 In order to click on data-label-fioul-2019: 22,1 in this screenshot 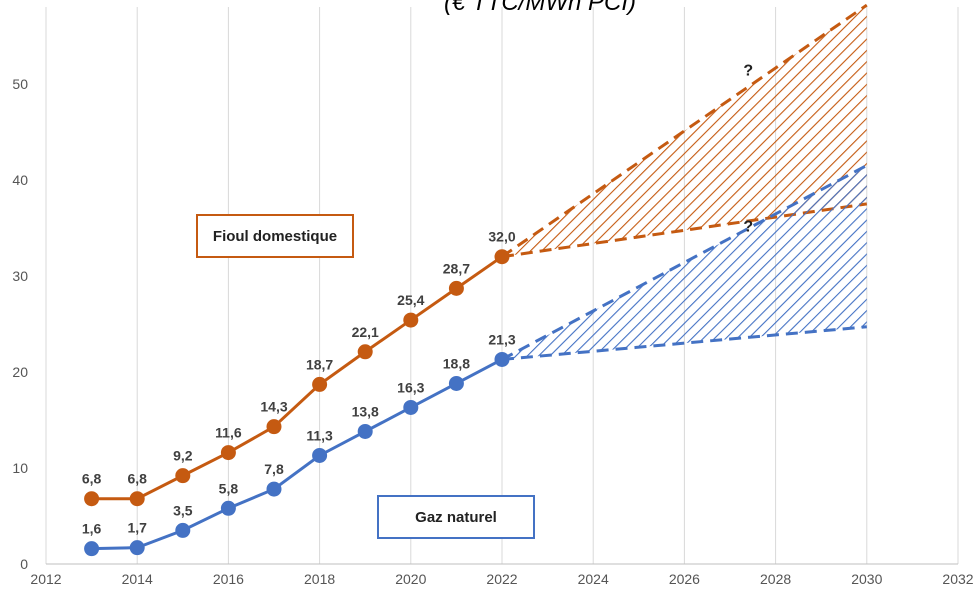, I will do `click(365, 332)`.